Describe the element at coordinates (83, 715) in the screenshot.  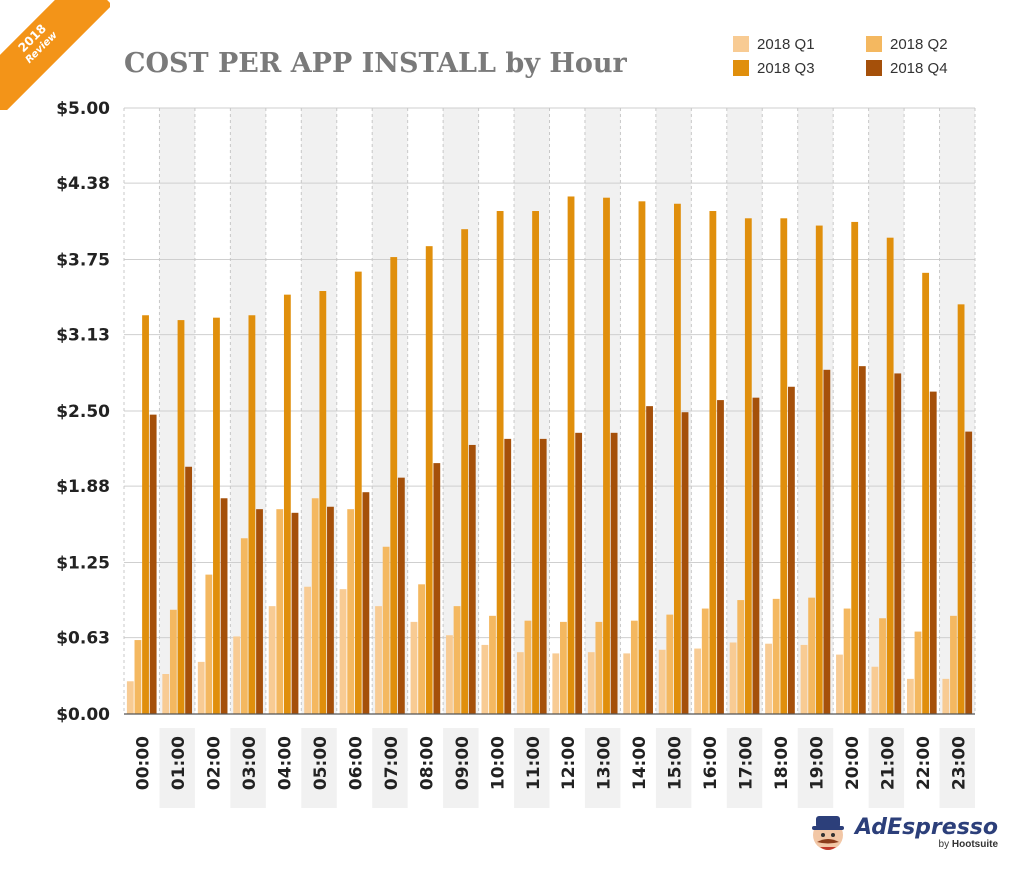
I see `y-tick-label: $0.00` at that location.